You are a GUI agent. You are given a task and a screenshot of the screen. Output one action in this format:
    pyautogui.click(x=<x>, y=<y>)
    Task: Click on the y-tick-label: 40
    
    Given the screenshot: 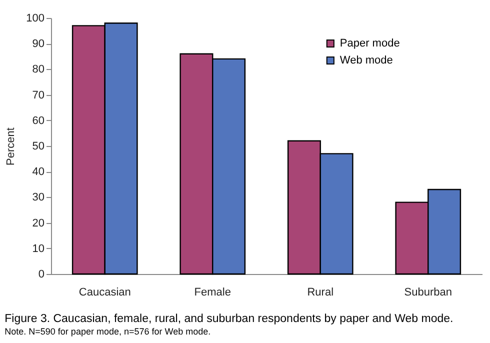 What is the action you would take?
    pyautogui.click(x=38, y=172)
    